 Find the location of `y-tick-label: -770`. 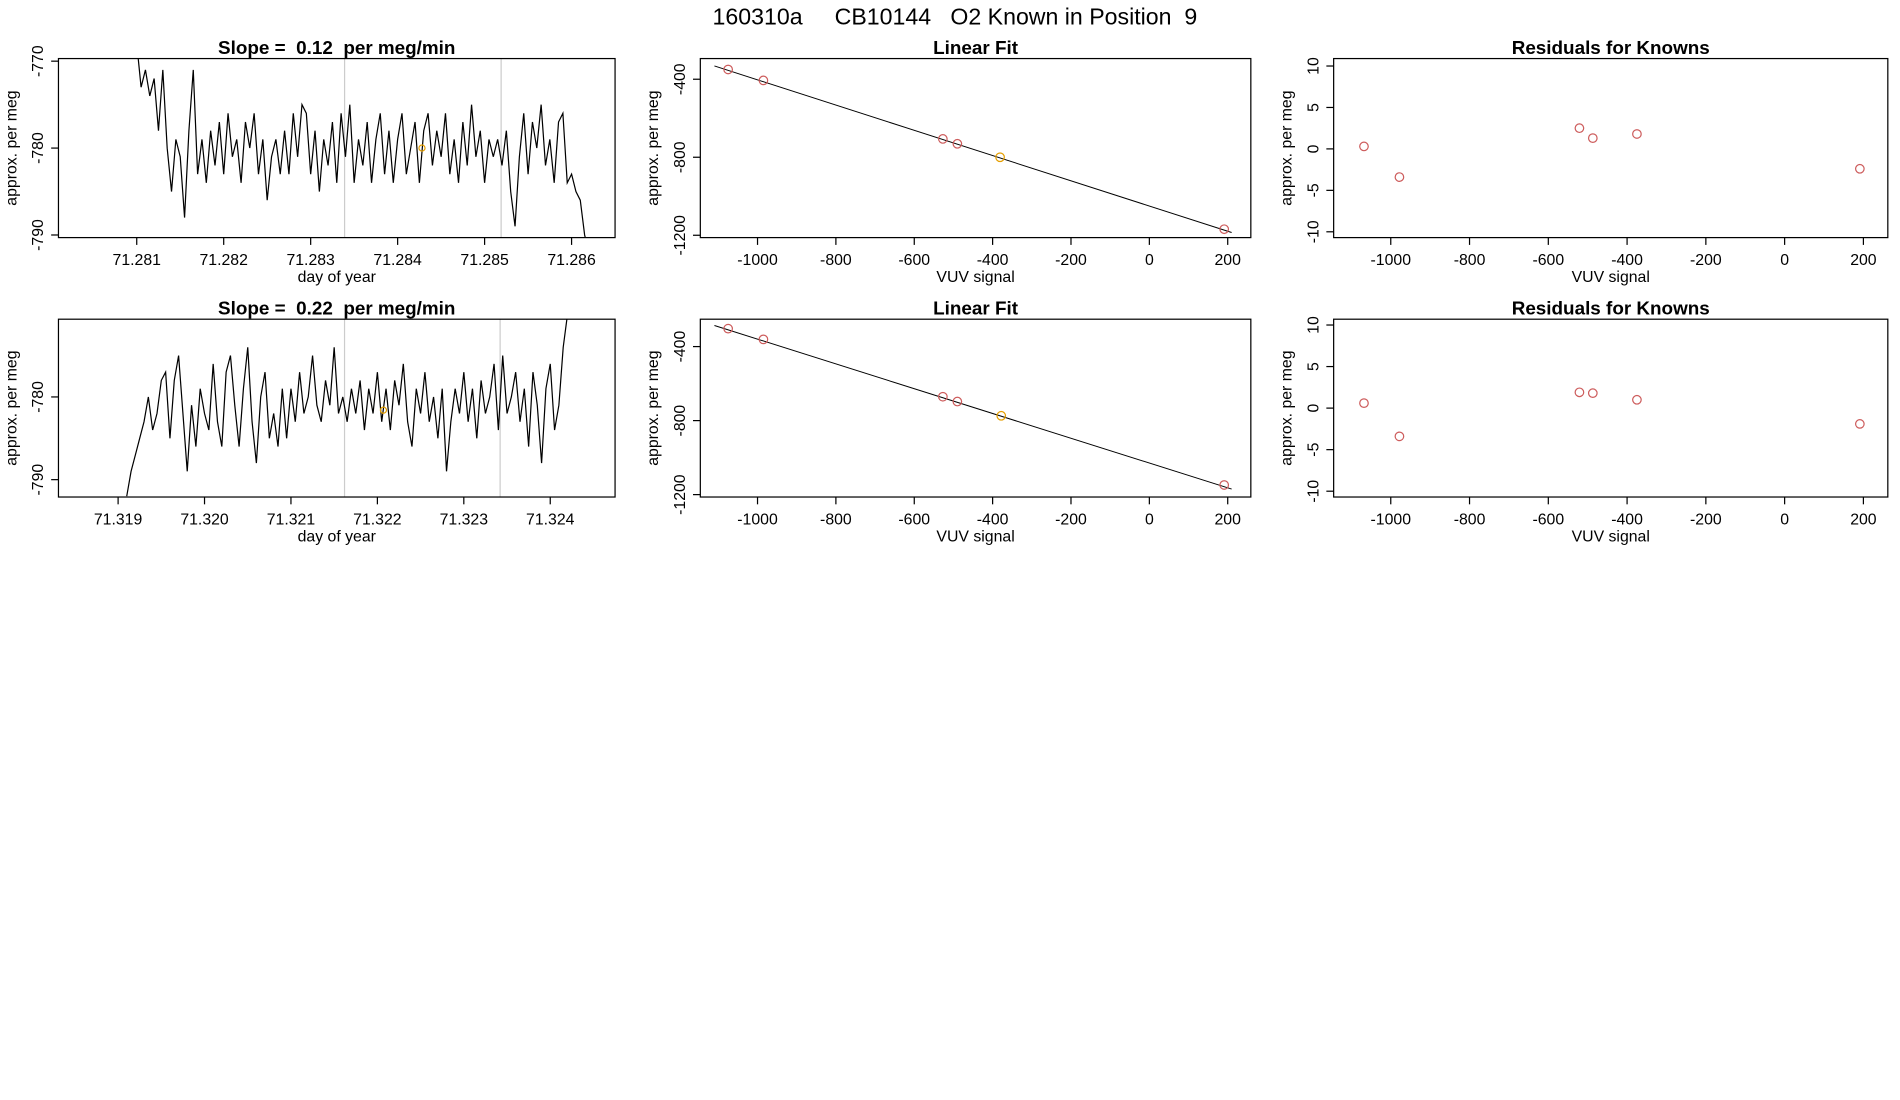

y-tick-label: -770 is located at coordinates (38, 61).